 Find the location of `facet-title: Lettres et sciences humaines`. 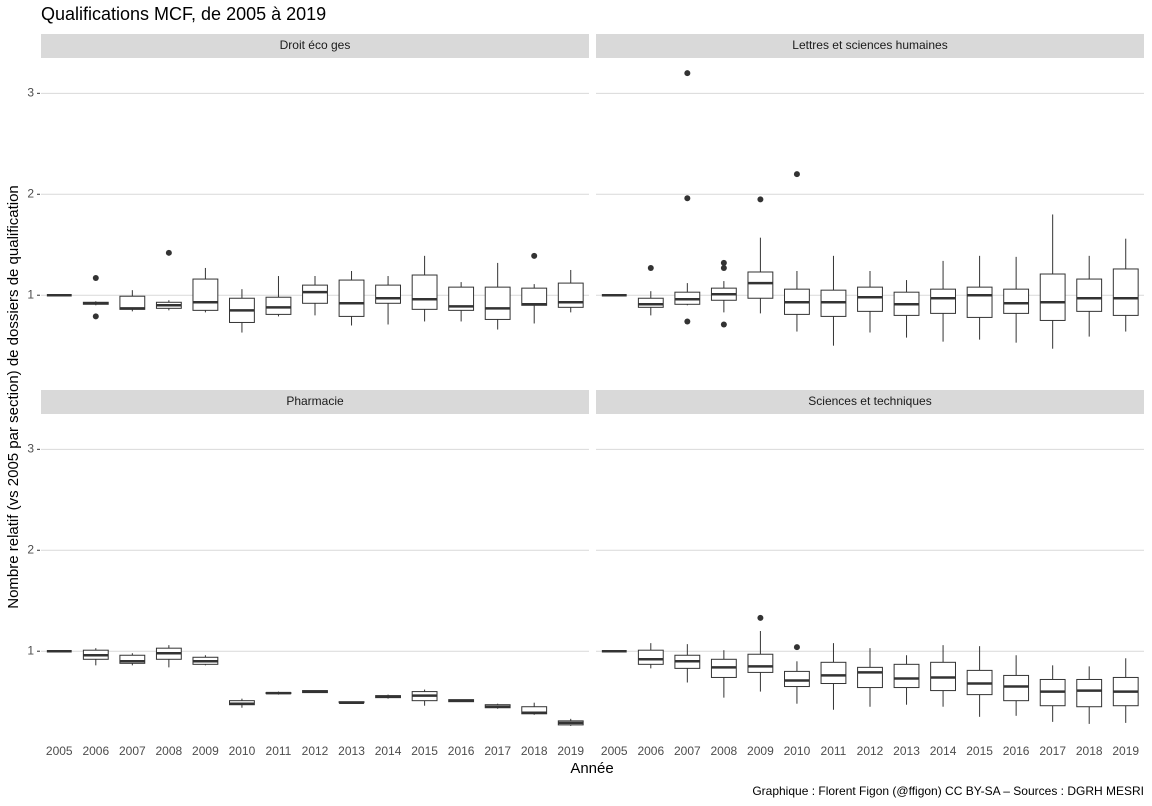

facet-title: Lettres et sciences humaines is located at coordinates (869, 45).